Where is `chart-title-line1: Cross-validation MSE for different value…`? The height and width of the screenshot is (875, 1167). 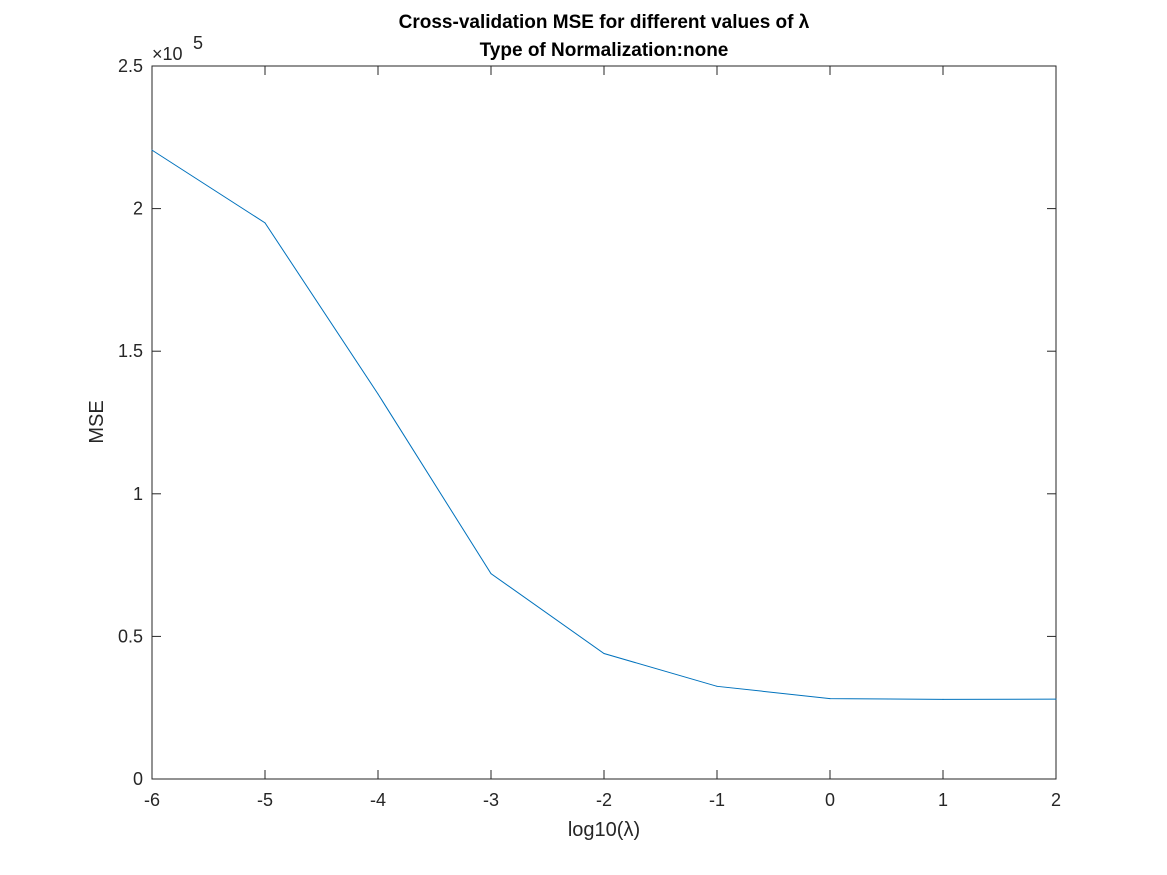
chart-title-line1: Cross-validation MSE for different value… is located at coordinates (604, 22).